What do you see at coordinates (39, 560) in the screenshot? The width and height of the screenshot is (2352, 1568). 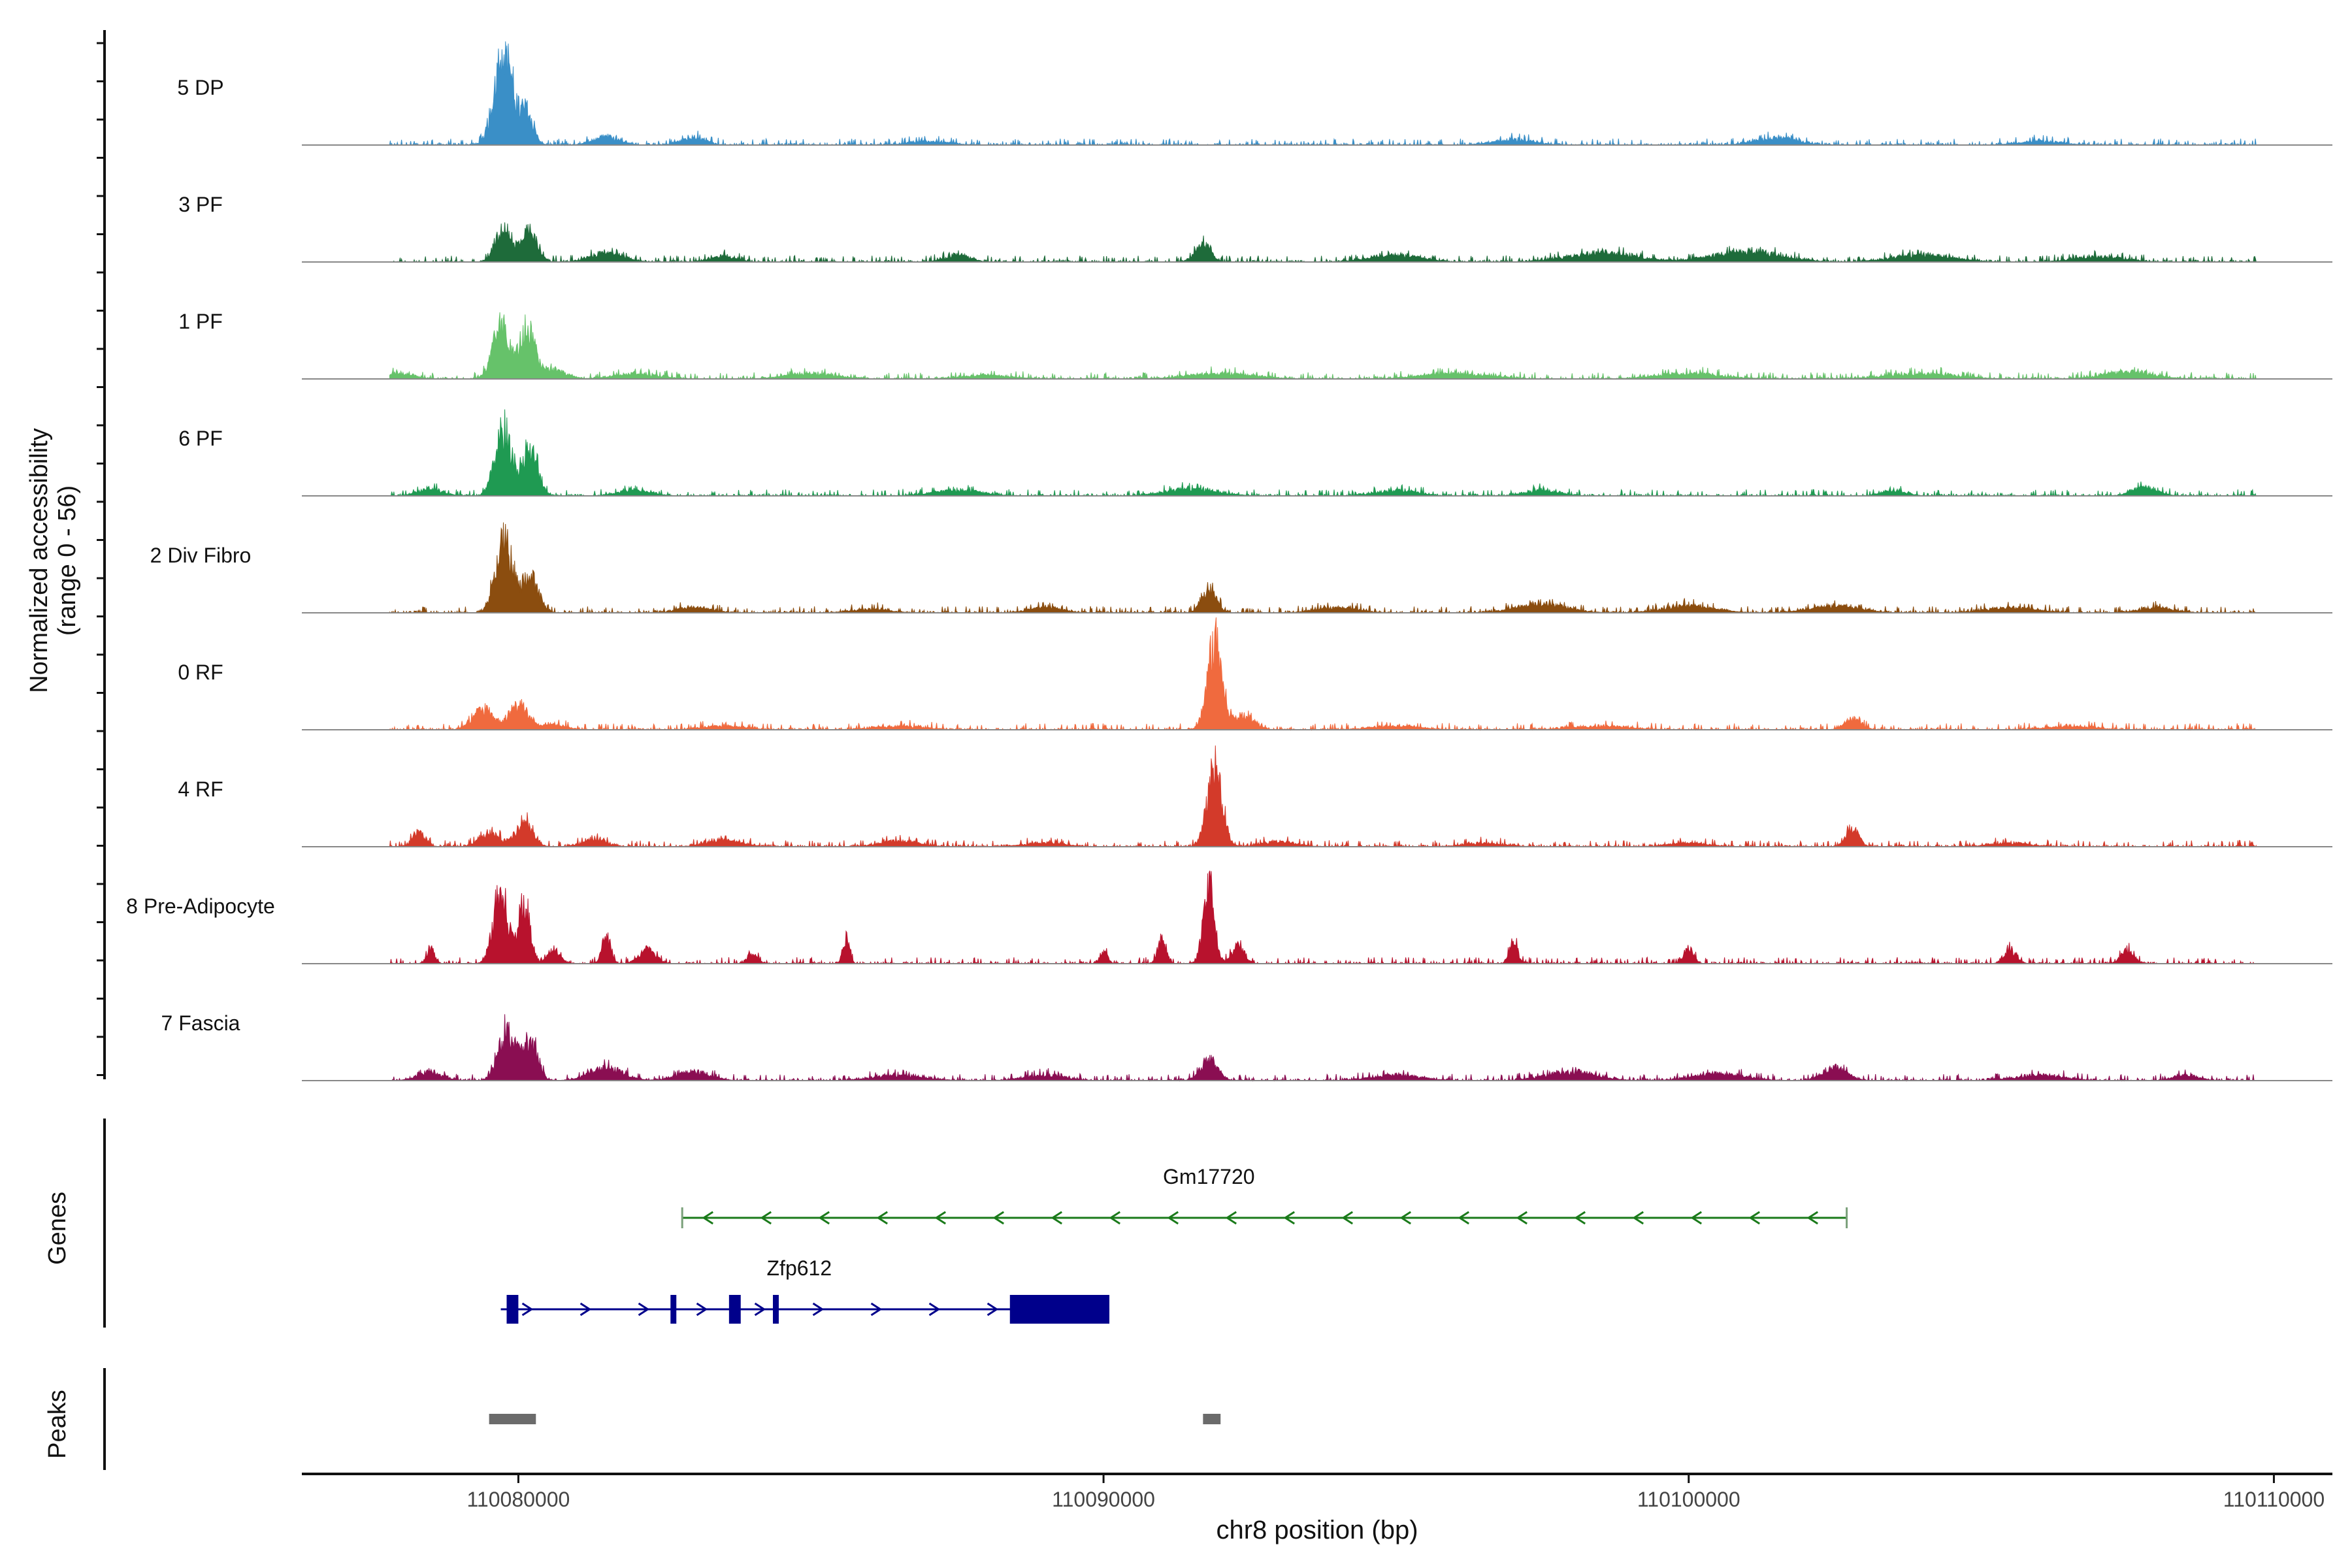 I see `y-axis-label-line1: Normalized accessibility` at bounding box center [39, 560].